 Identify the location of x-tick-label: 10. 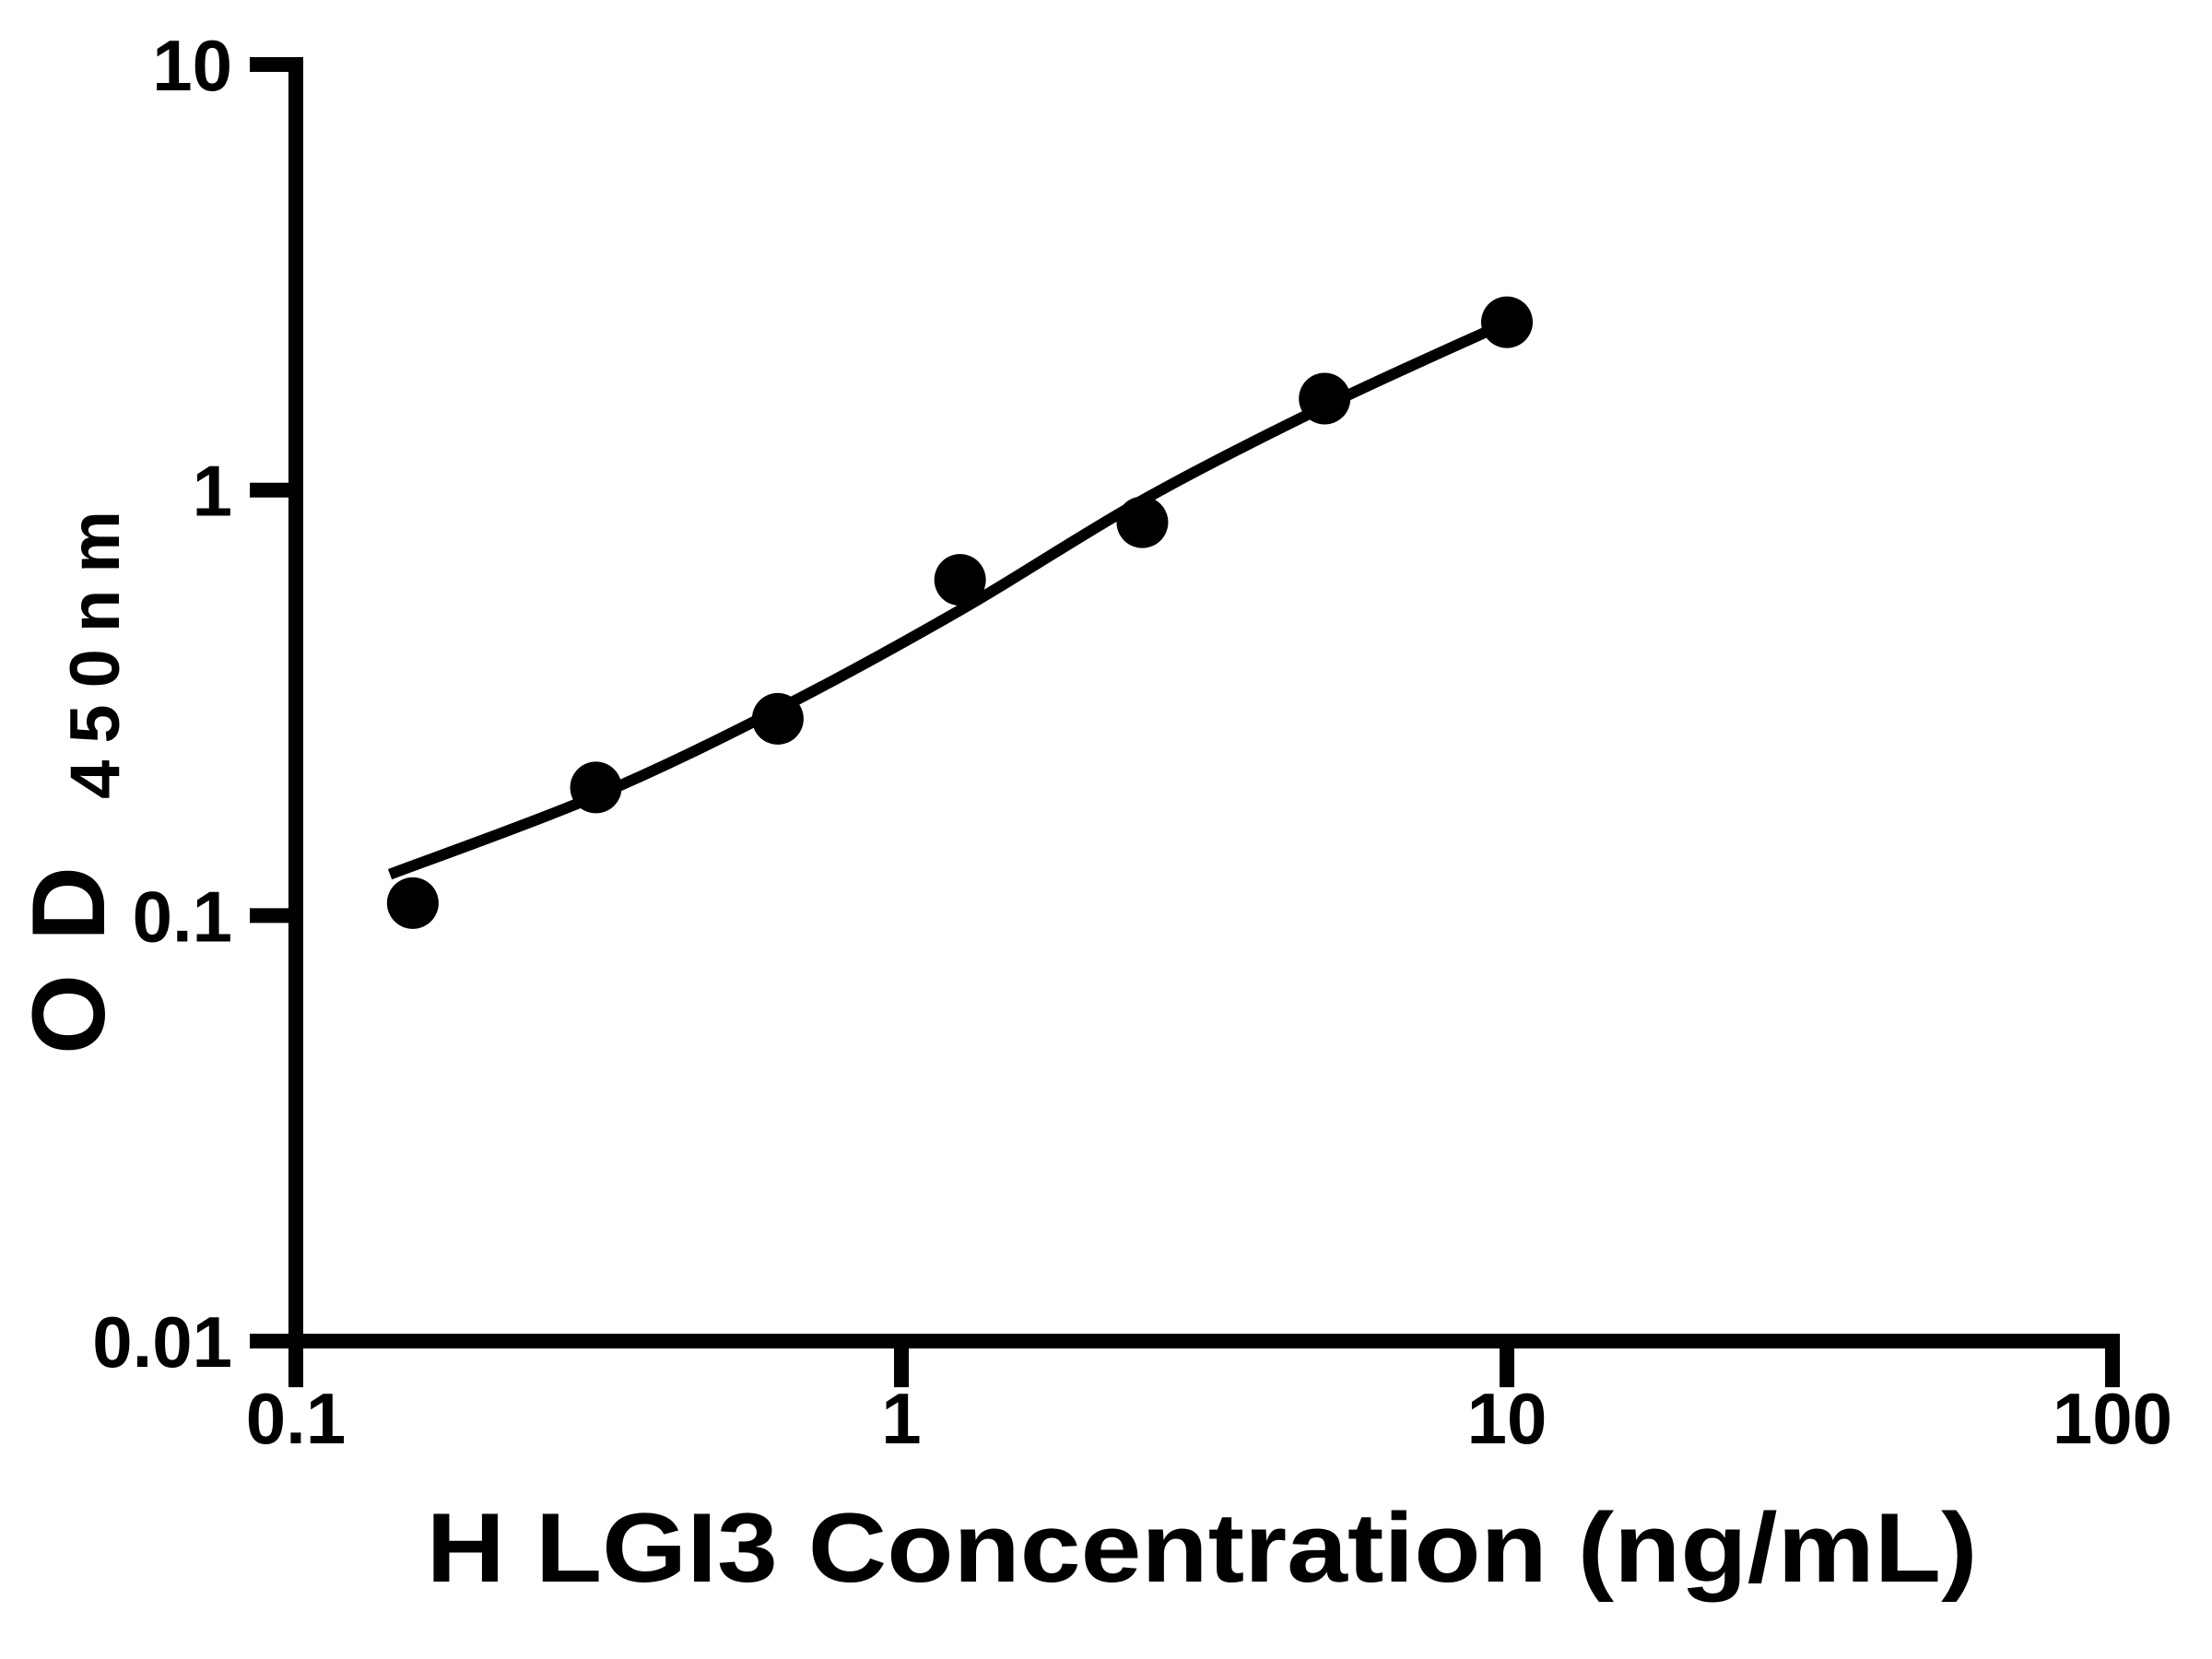
(1507, 1418).